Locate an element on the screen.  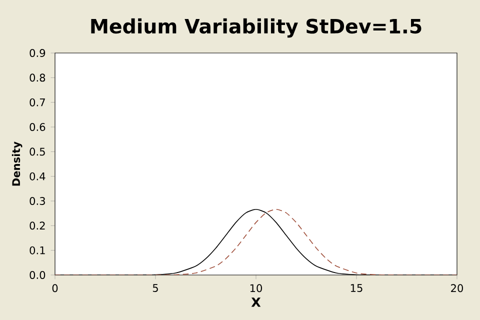
chart-title: Medium Variability StDev=1.5 is located at coordinates (256, 28).